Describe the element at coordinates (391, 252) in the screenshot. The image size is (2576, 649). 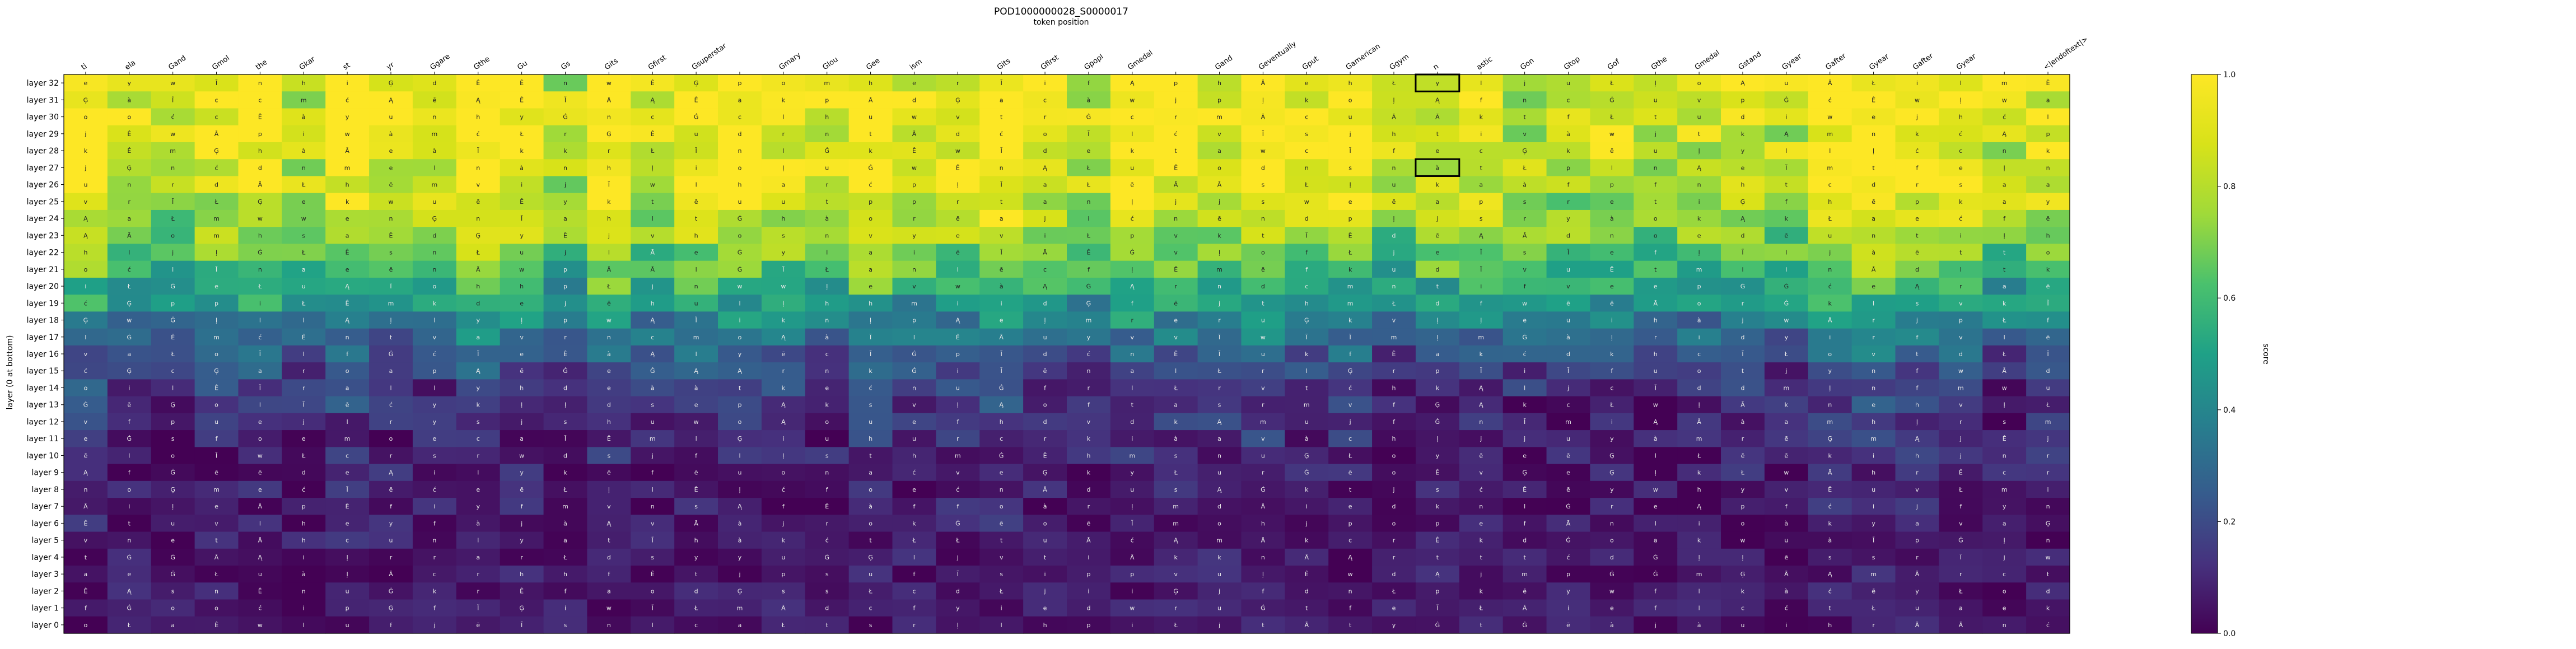
I see `heatmap-cell-label: s` at that location.